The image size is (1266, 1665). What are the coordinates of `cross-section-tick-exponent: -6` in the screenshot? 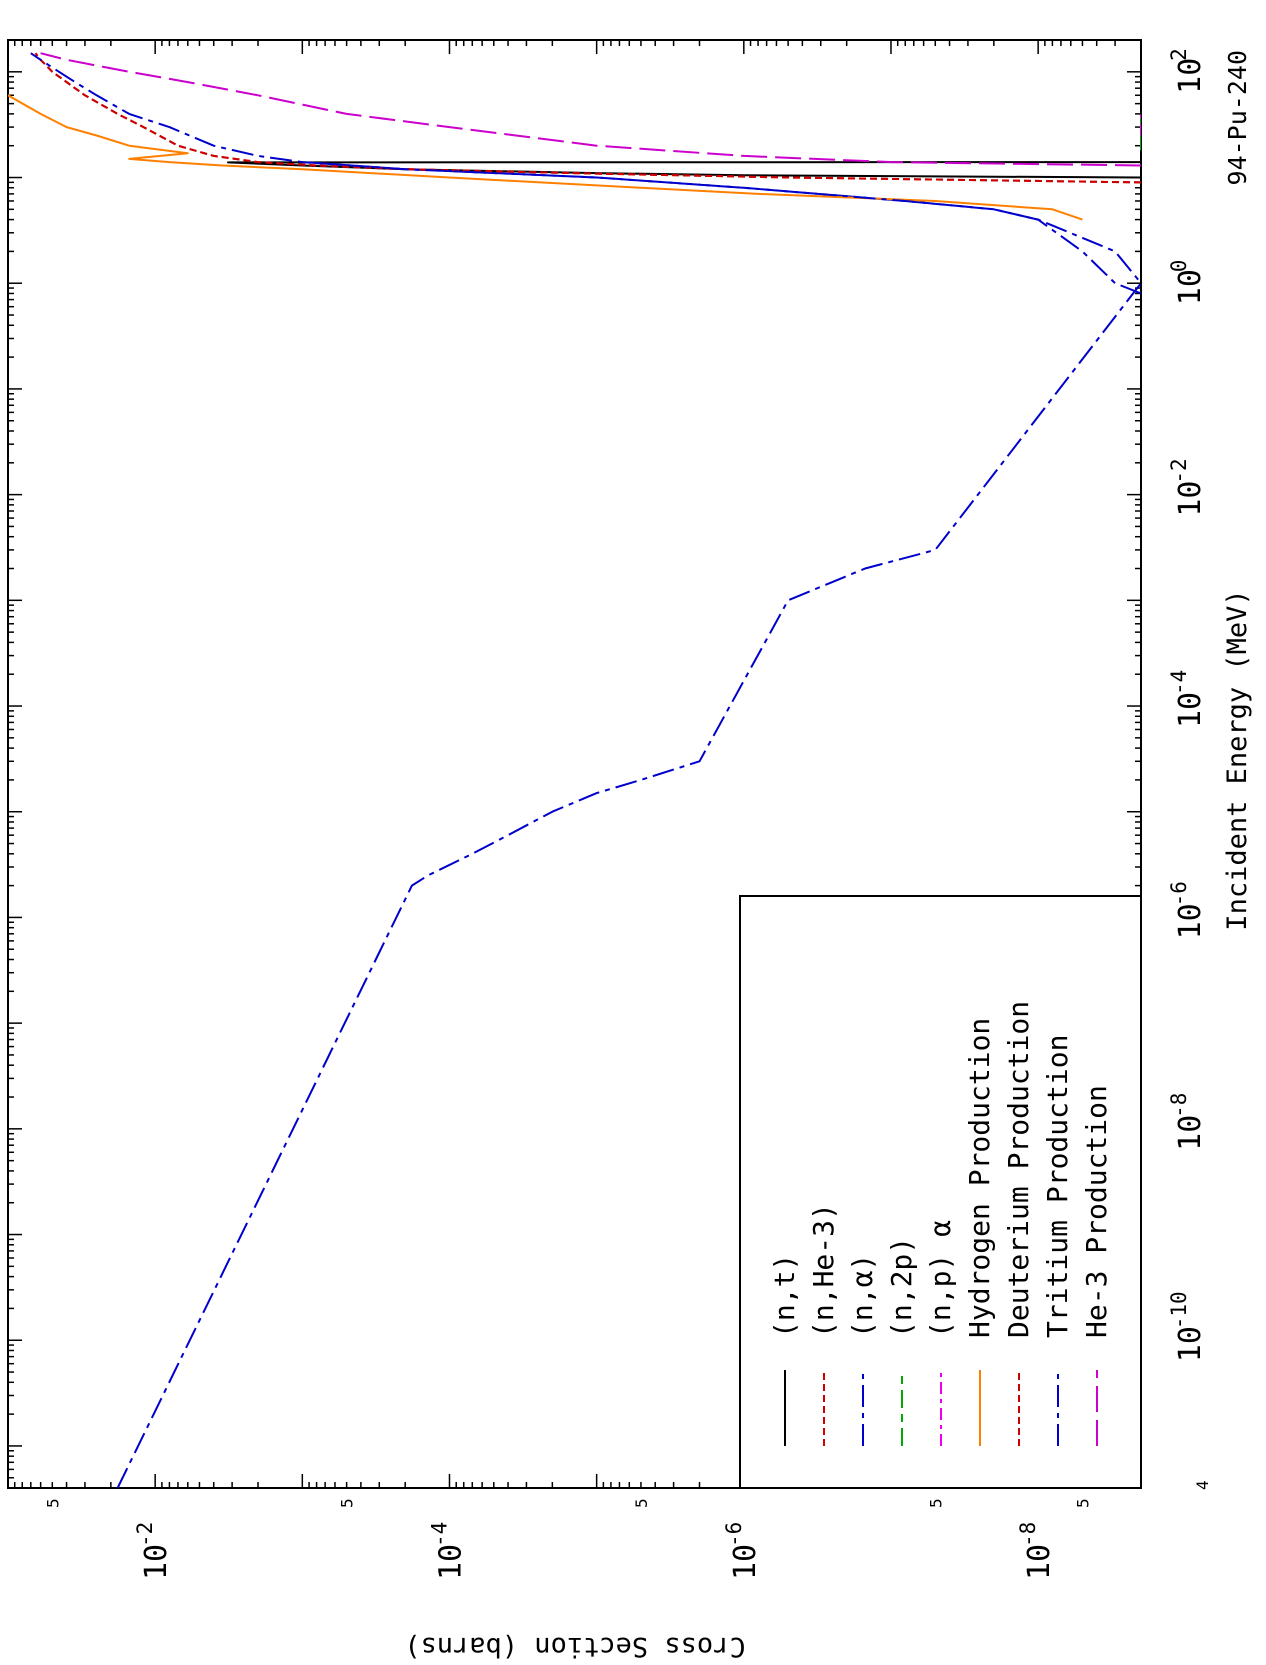 It's located at (734, 1534).